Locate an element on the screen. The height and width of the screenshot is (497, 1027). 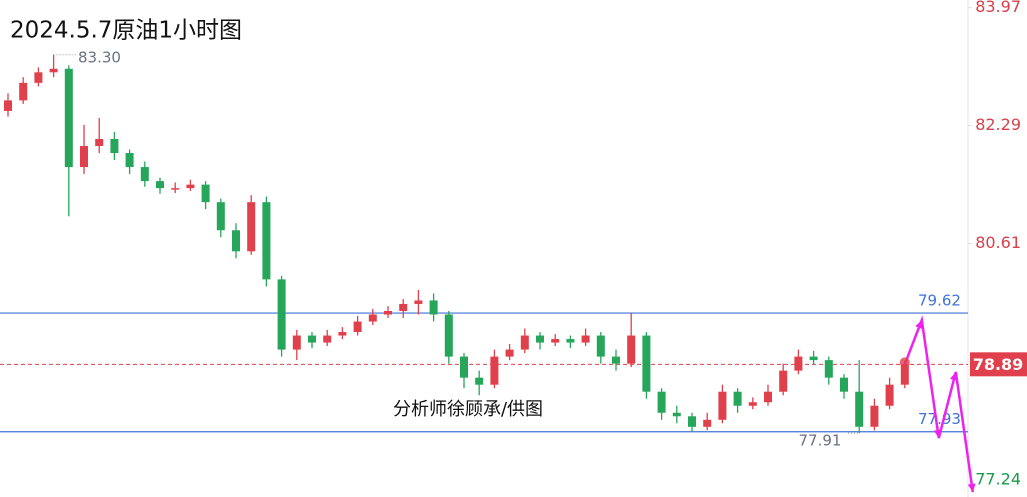
last-price-label: 78.89 is located at coordinates (998, 364).